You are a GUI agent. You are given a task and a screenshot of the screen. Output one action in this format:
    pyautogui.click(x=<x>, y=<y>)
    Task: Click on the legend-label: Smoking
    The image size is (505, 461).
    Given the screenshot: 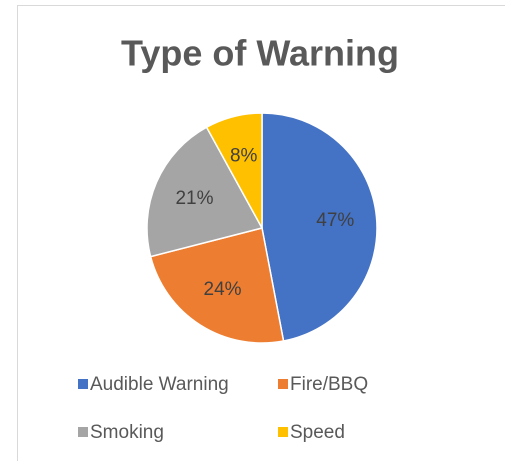 What is the action you would take?
    pyautogui.click(x=127, y=432)
    